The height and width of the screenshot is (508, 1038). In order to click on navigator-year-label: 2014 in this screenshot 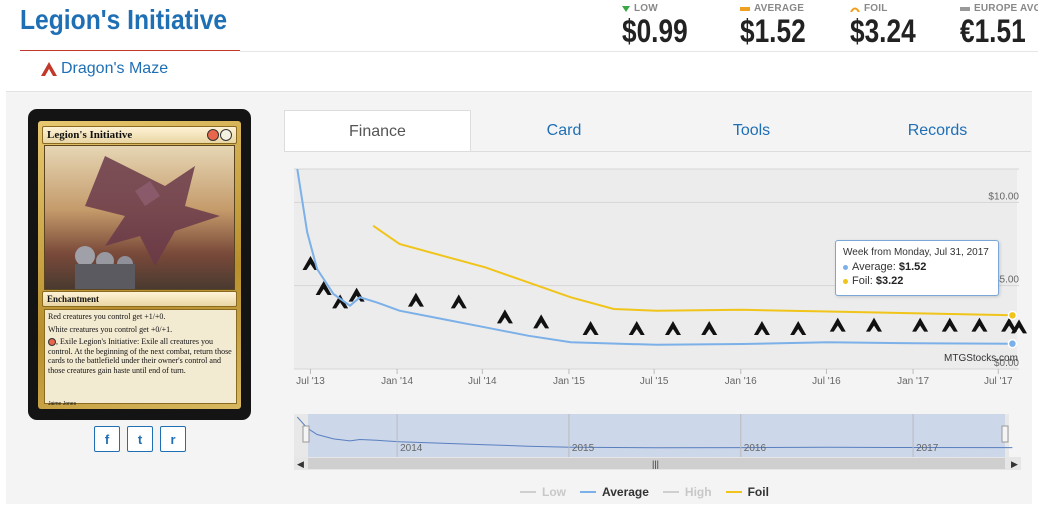, I will do `click(411, 448)`.